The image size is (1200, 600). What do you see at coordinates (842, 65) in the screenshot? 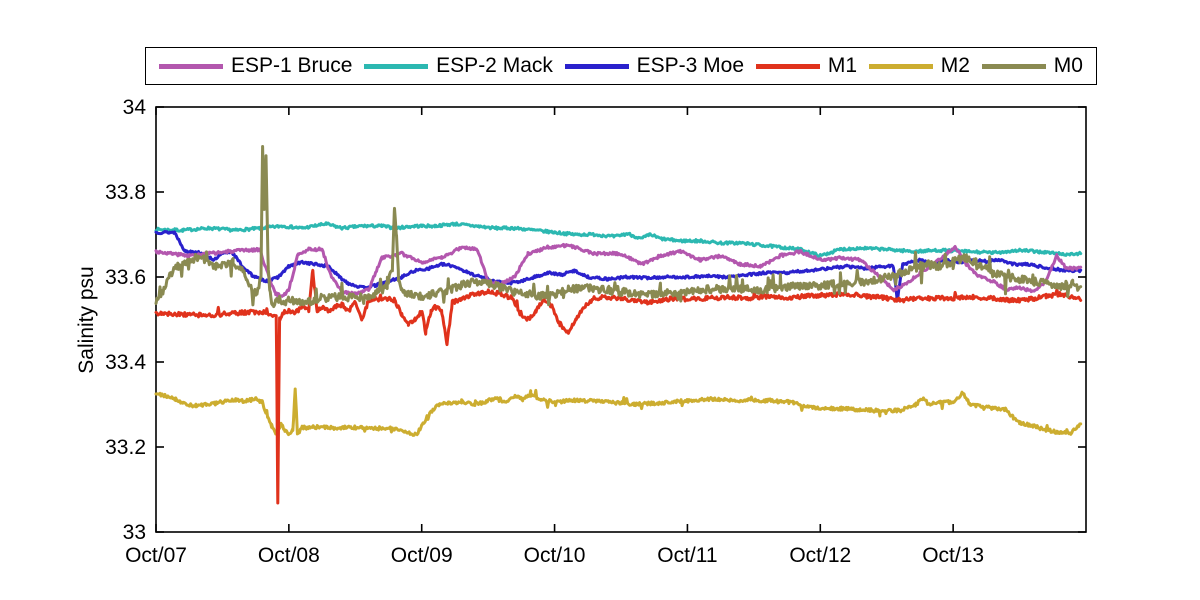
I see `legend-label: M1` at bounding box center [842, 65].